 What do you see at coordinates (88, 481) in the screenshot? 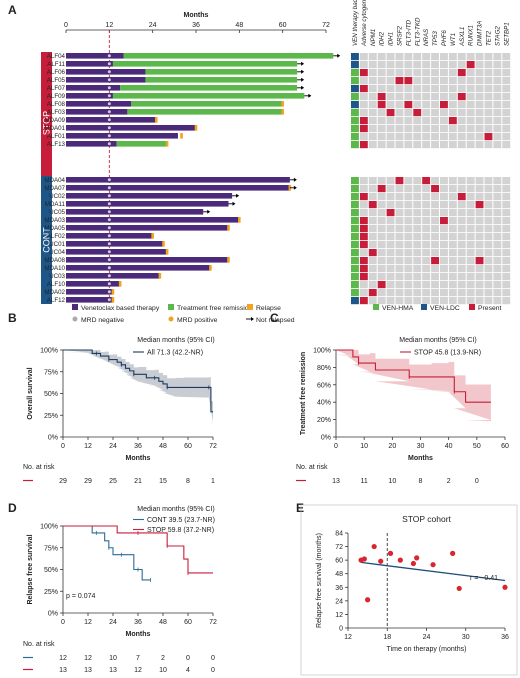
I see `at-risk-count: 29` at bounding box center [88, 481].